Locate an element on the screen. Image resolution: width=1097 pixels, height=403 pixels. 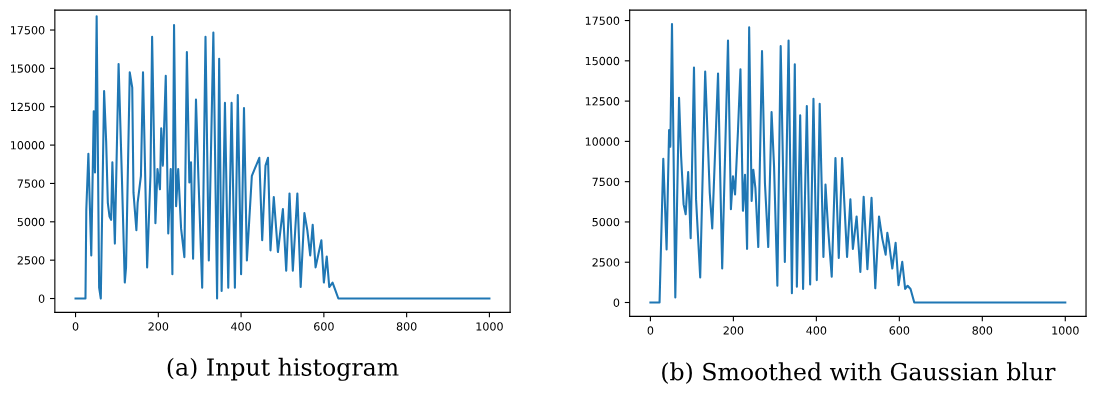
text: (b) Smoothed with Gaussian blur is located at coordinates (859, 373).